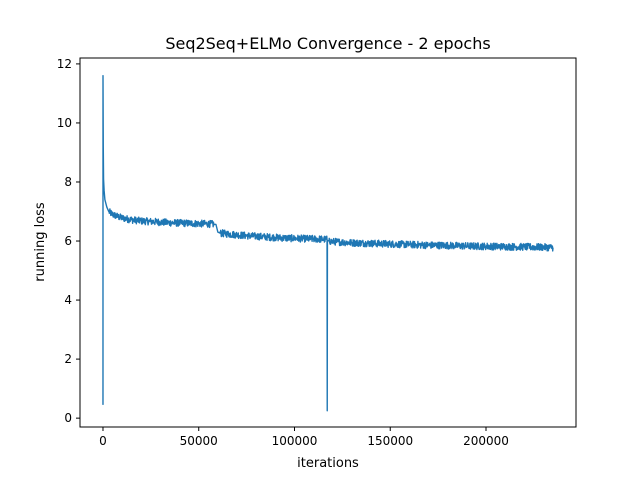 The height and width of the screenshot is (480, 640). What do you see at coordinates (390, 441) in the screenshot?
I see `x-tick-label: 150000` at bounding box center [390, 441].